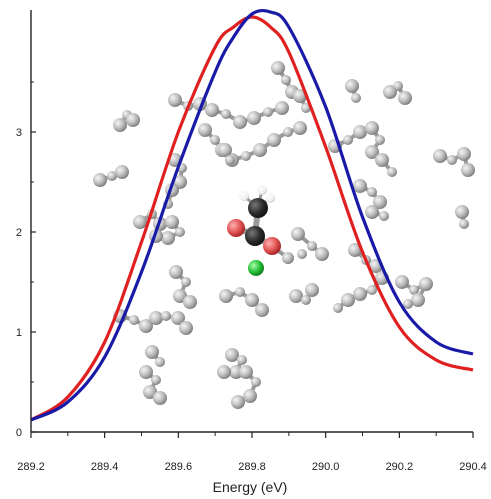 The height and width of the screenshot is (499, 491). Describe the element at coordinates (473, 467) in the screenshot. I see `x-tick-label: 290.4` at that location.